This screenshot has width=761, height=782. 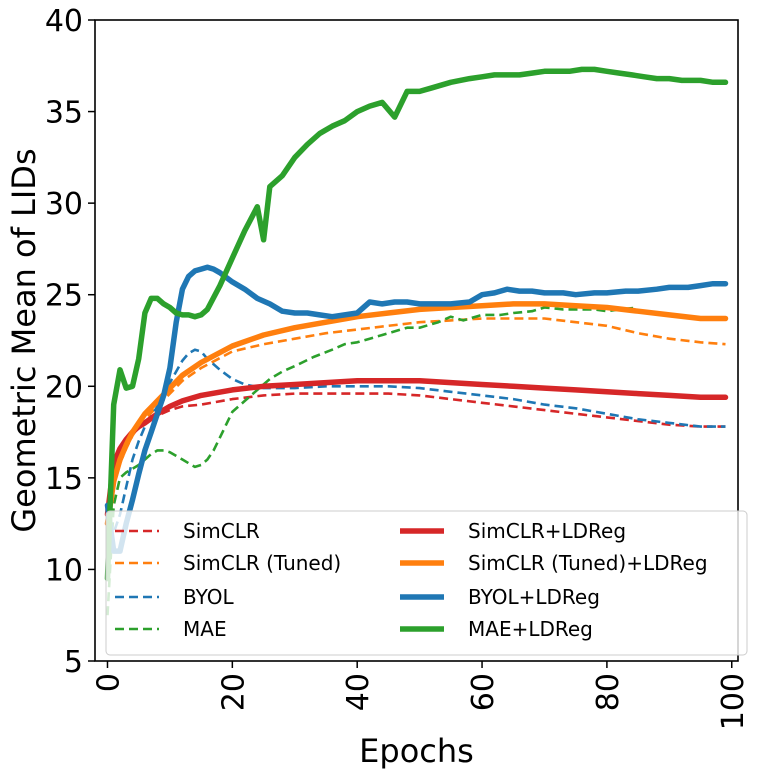 I want to click on legend-label: SimCLR, so click(x=221, y=531).